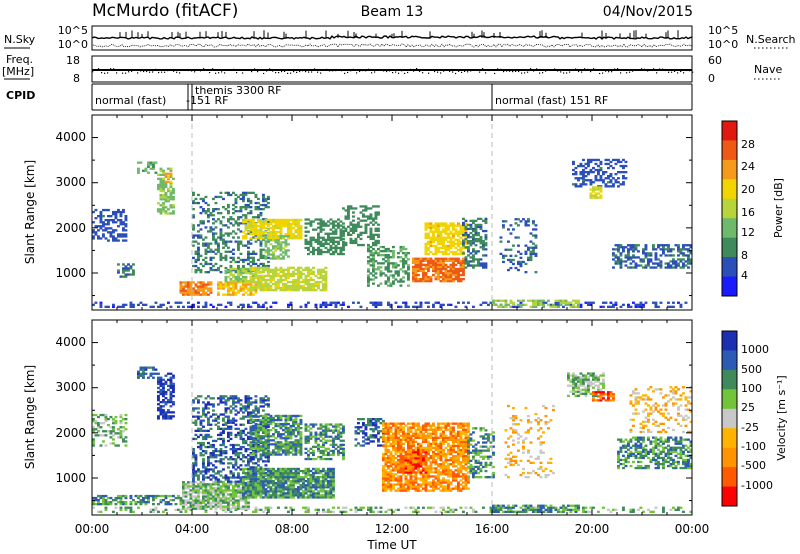  I want to click on noise-traces, so click(392, 39).